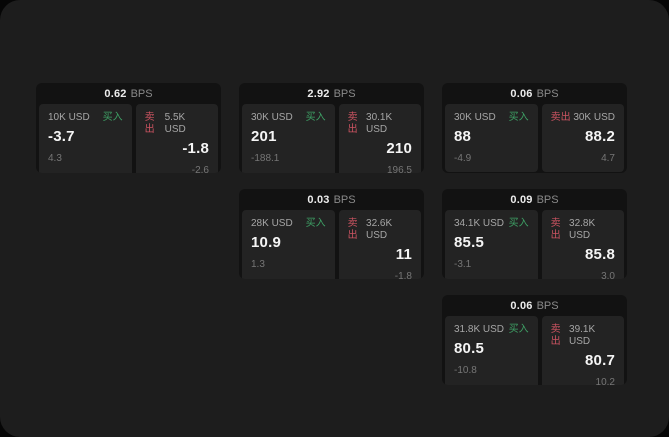 This screenshot has height=437, width=669. What do you see at coordinates (479, 223) in the screenshot?
I see `buy-size: 34.1K USD` at bounding box center [479, 223].